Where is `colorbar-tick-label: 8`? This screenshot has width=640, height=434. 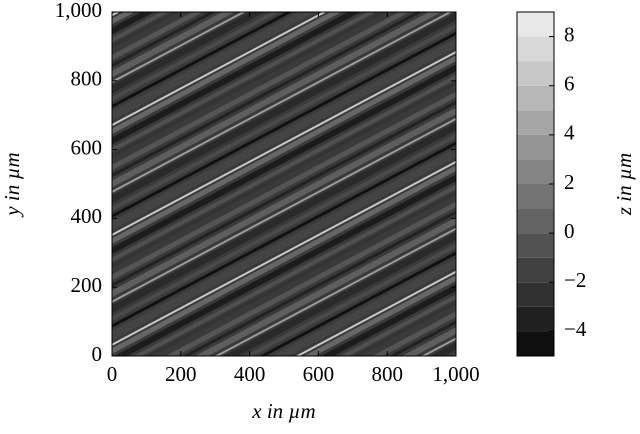 colorbar-tick-label: 8 is located at coordinates (569, 34).